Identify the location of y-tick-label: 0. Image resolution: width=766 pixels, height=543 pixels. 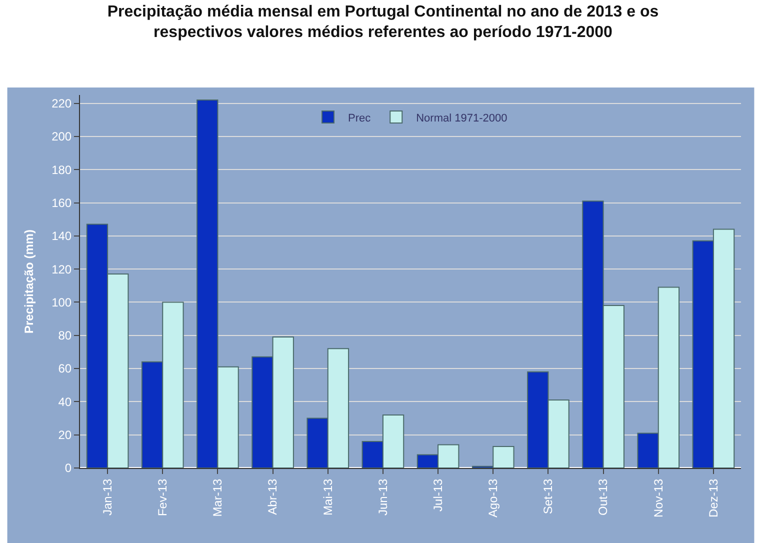
(68, 468).